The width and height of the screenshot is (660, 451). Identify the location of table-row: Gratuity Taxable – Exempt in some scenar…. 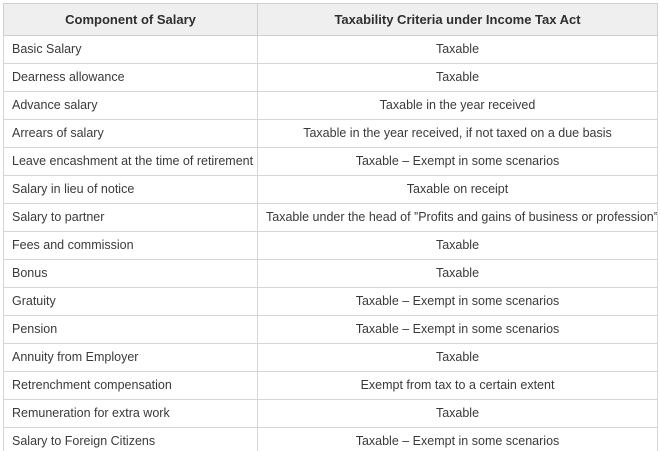
(330, 301).